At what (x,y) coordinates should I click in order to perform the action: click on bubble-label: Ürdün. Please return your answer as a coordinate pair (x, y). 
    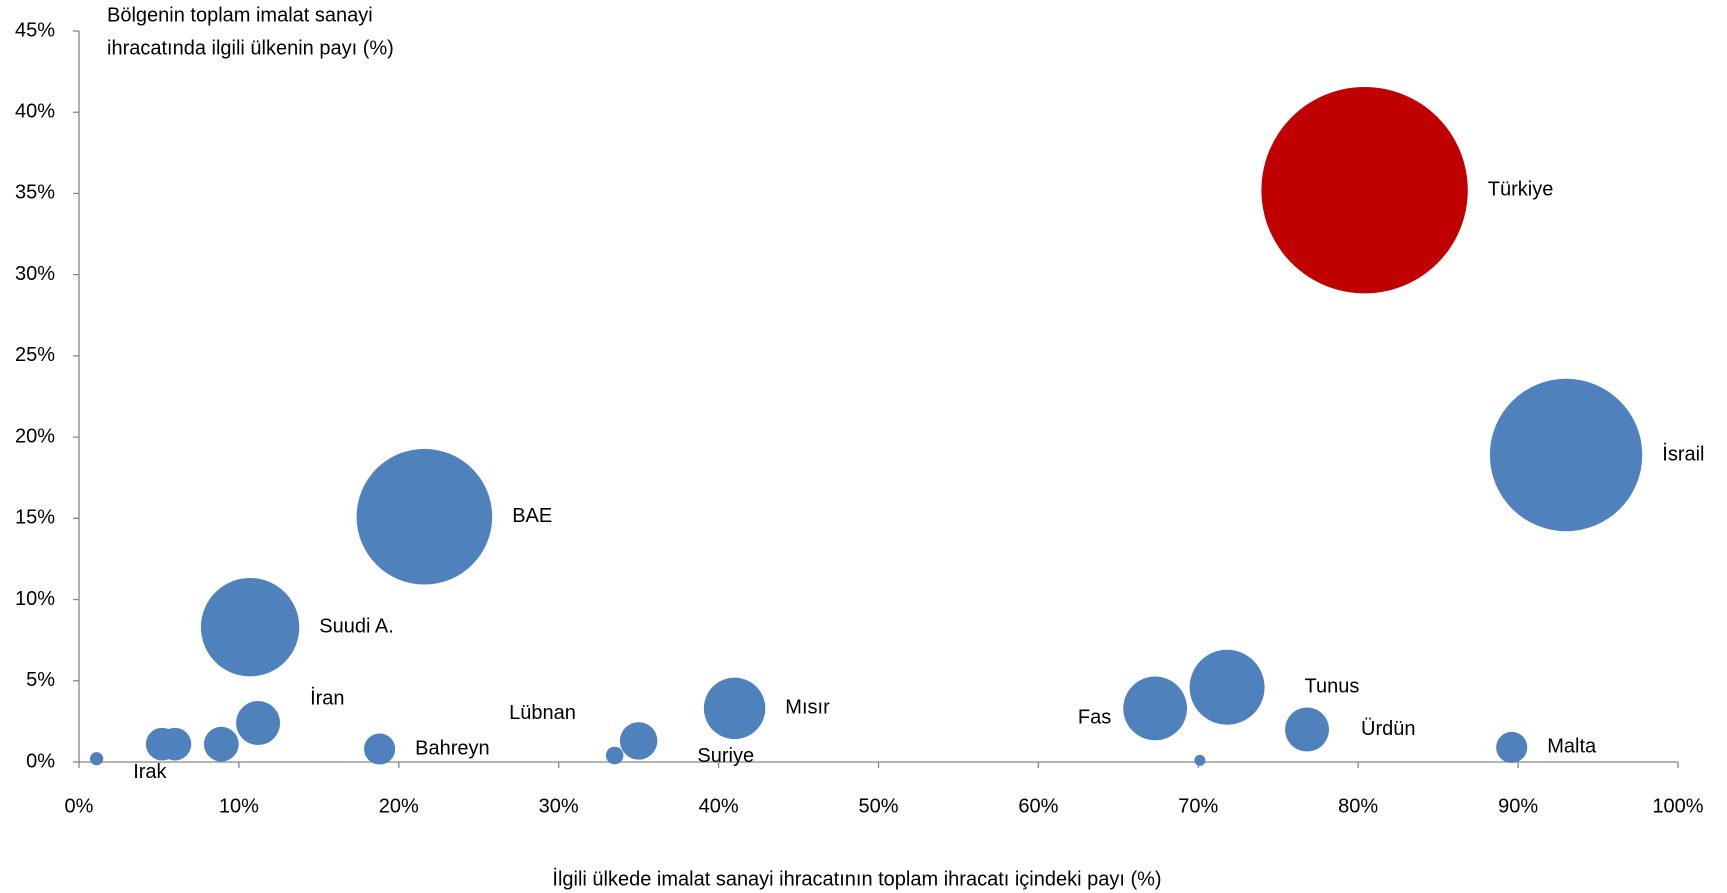
    Looking at the image, I should click on (1388, 729).